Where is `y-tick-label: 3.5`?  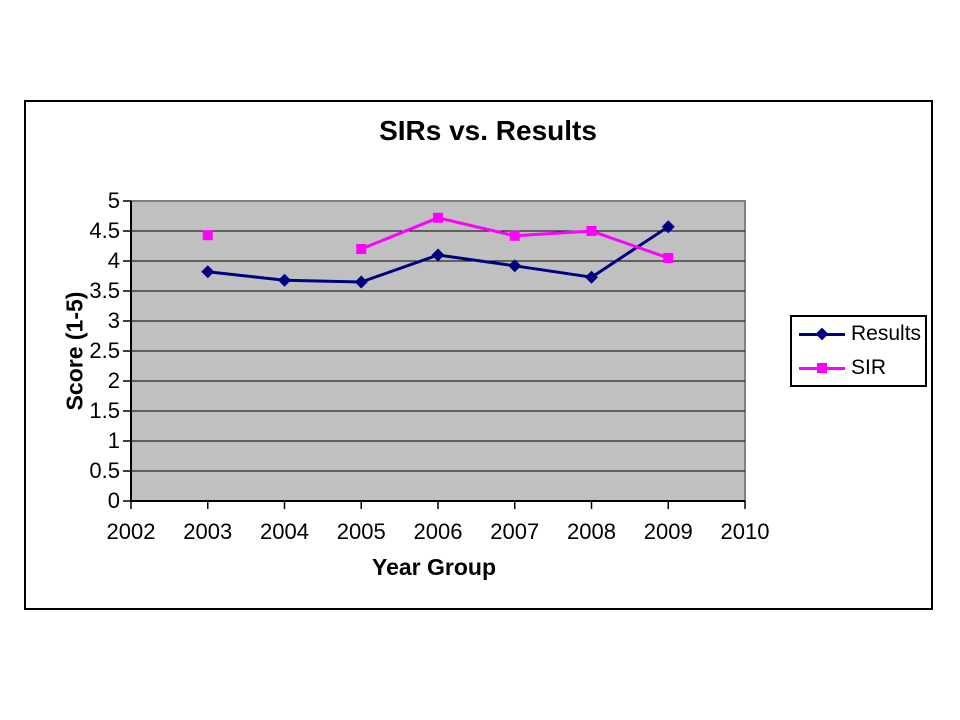
y-tick-label: 3.5 is located at coordinates (104, 290).